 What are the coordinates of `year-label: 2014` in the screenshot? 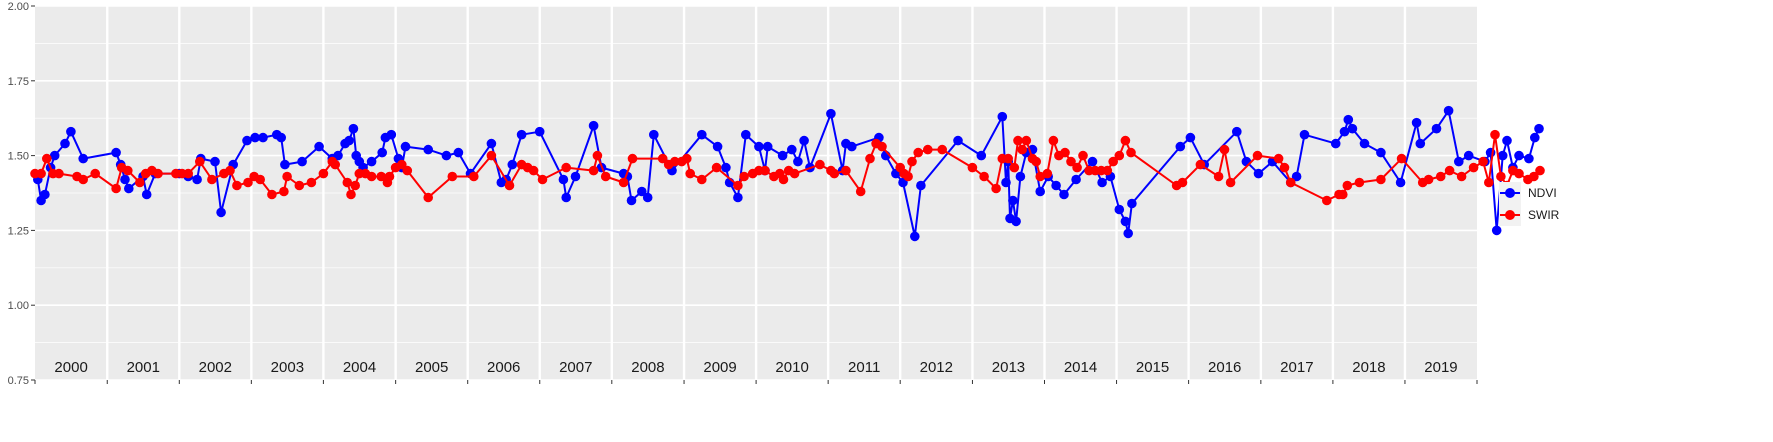 It's located at (1080, 367).